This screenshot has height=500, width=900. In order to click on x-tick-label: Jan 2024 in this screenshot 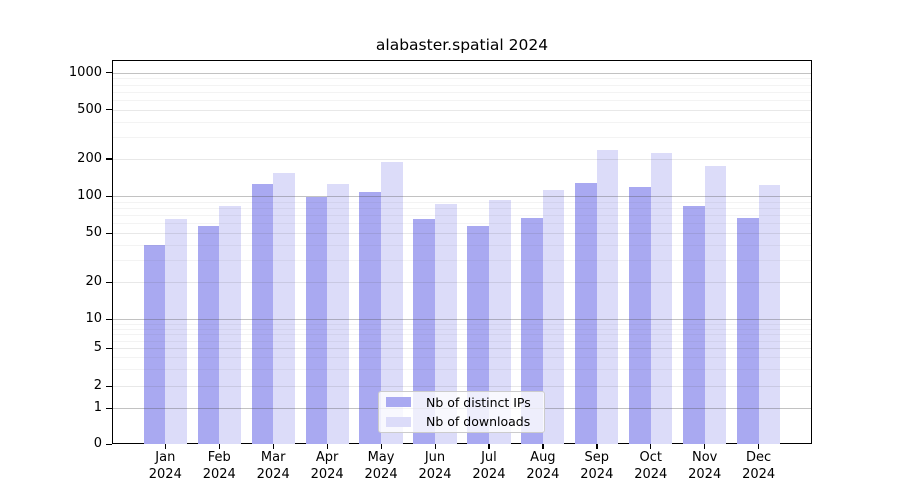, I will do `click(165, 466)`.